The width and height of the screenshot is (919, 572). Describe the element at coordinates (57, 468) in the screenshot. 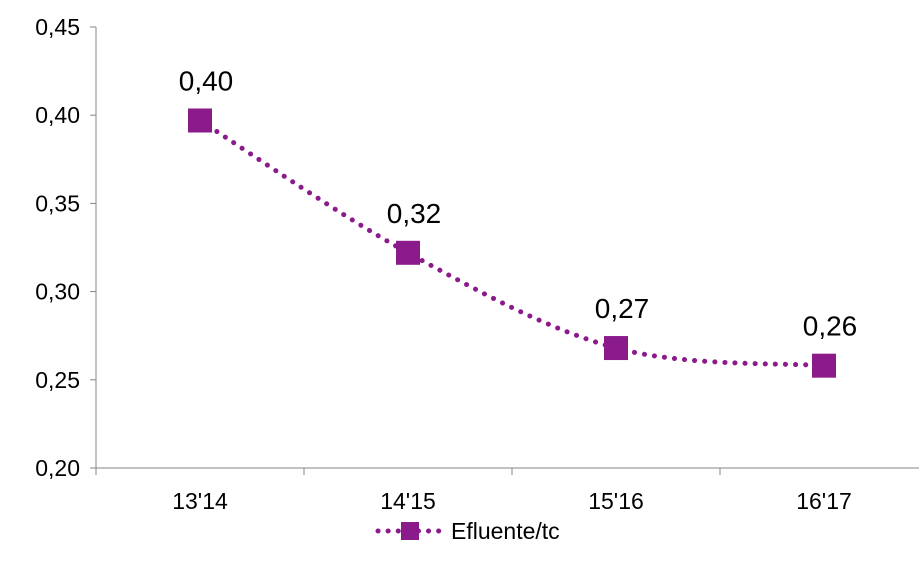

I see `y-tick-label: 0,20` at that location.